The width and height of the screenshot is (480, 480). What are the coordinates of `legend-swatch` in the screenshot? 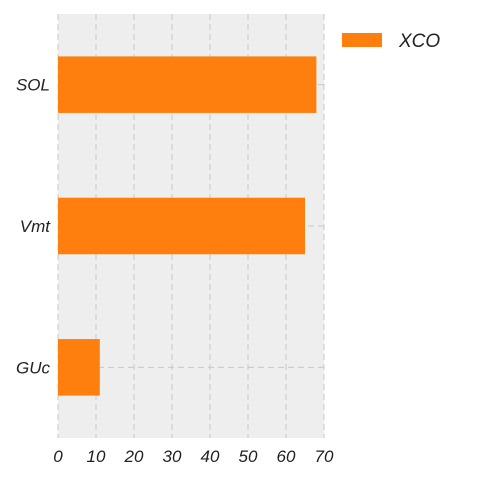 It's located at (362, 40).